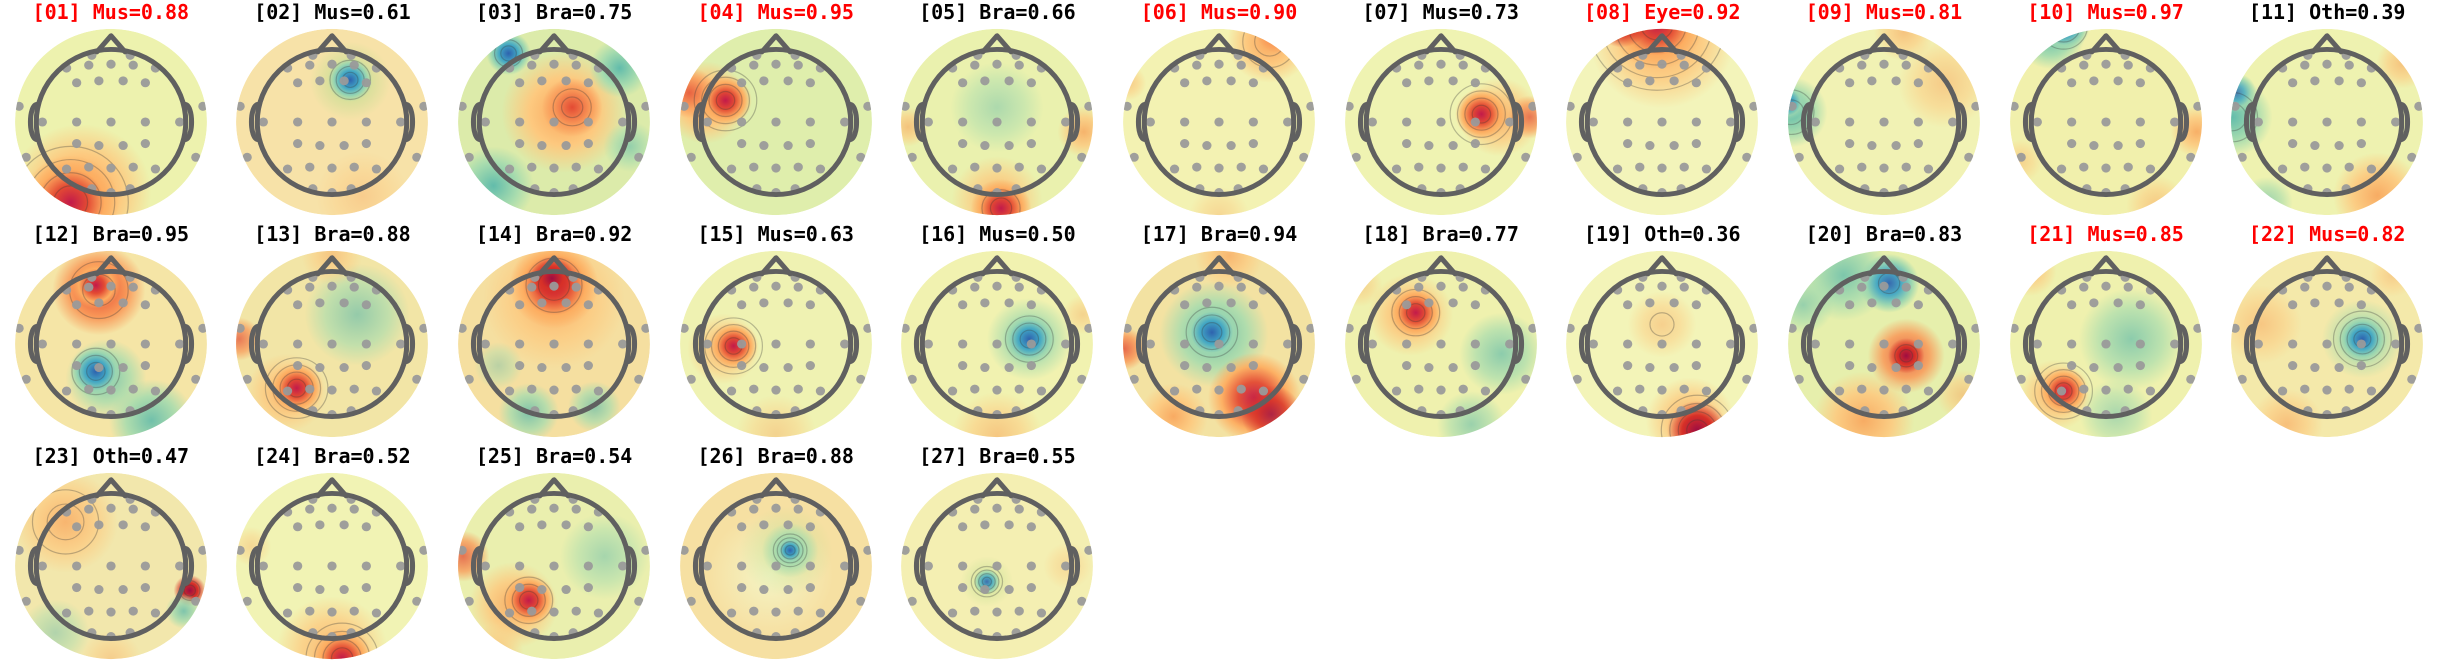 Image resolution: width=2438 pixels, height=667 pixels. I want to click on component-title: [02] Mus=0.61, so click(332, 12).